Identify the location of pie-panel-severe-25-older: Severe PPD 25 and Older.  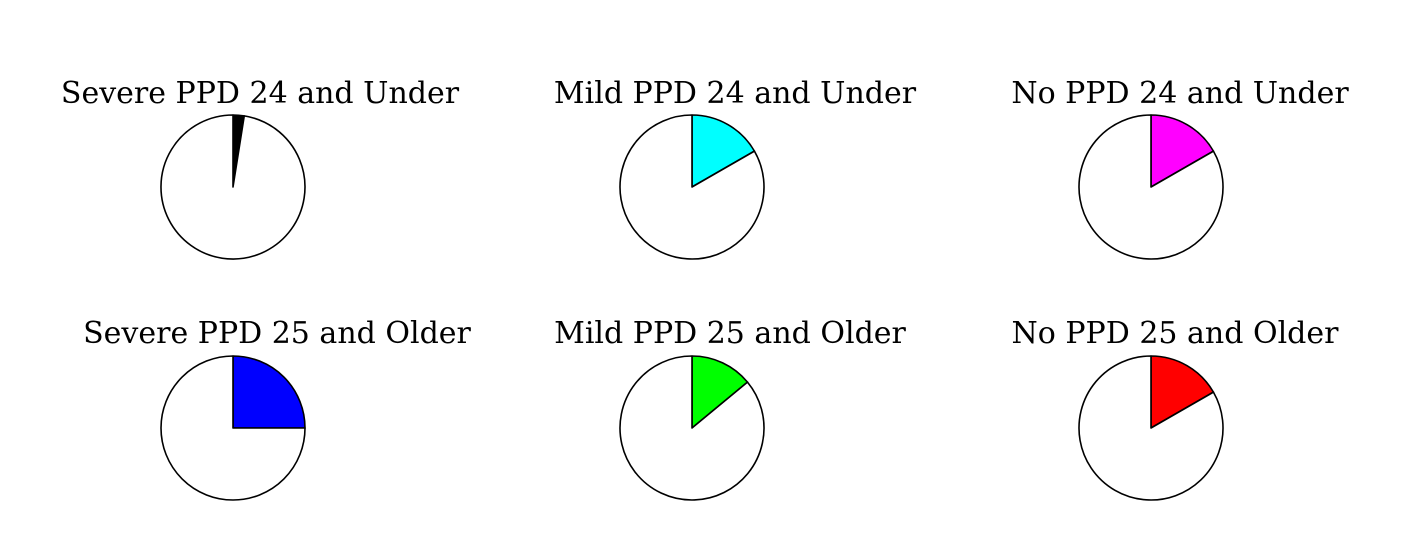
(277, 408).